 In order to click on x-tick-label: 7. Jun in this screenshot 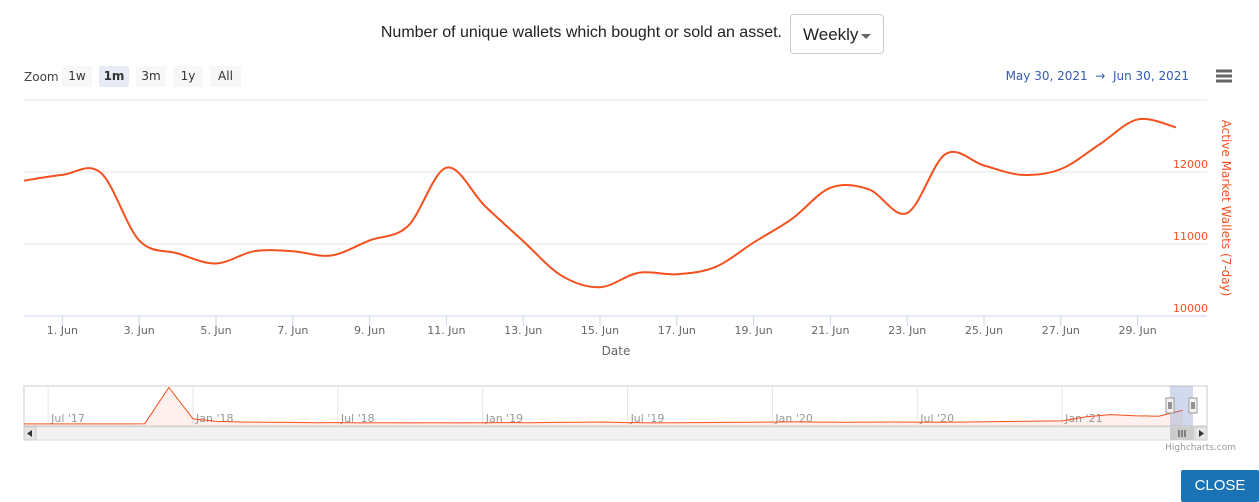, I will do `click(292, 330)`.